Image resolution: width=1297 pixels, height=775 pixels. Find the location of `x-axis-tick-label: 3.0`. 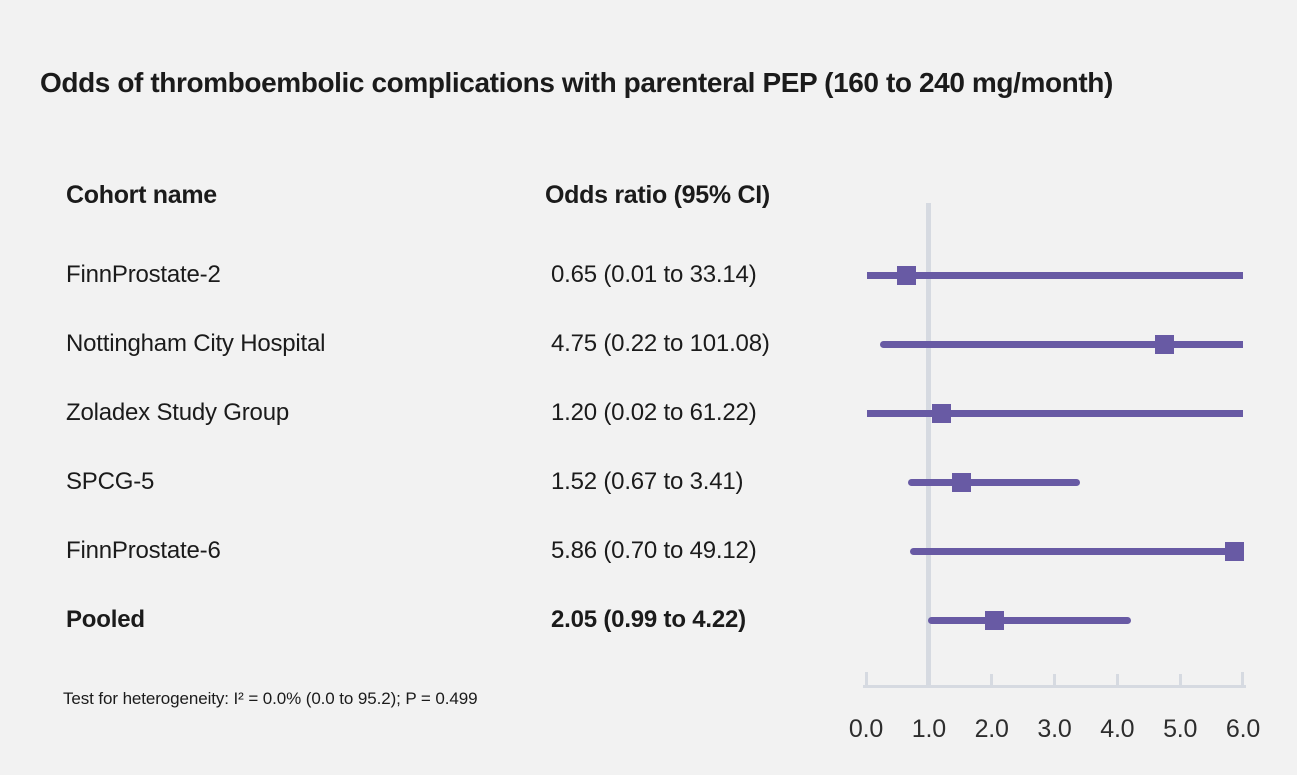

x-axis-tick-label: 3.0 is located at coordinates (1054, 729).